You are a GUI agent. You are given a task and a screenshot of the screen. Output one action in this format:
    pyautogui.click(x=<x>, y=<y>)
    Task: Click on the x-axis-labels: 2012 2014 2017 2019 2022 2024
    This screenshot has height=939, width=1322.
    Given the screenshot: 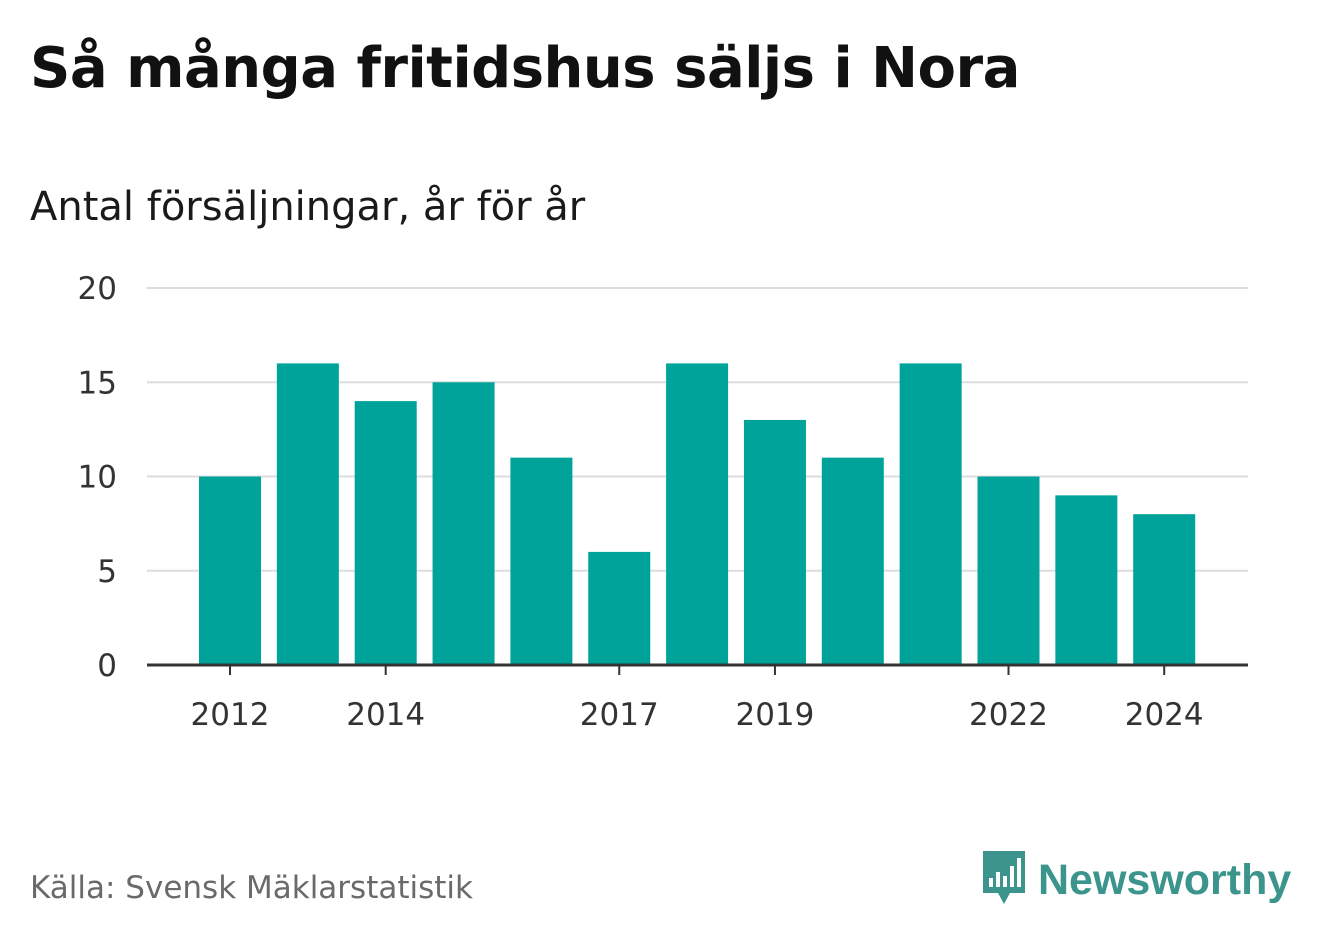 What is the action you would take?
    pyautogui.click(x=697, y=715)
    